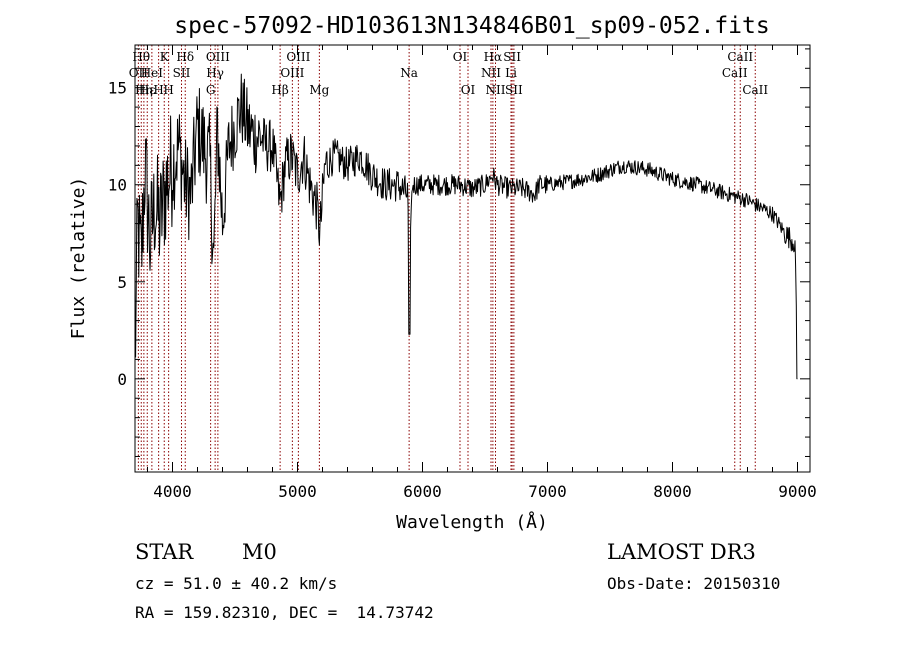 The image size is (900, 649). I want to click on coordinates: RA = 159.82310, DEC = 14.73742, so click(284, 612).